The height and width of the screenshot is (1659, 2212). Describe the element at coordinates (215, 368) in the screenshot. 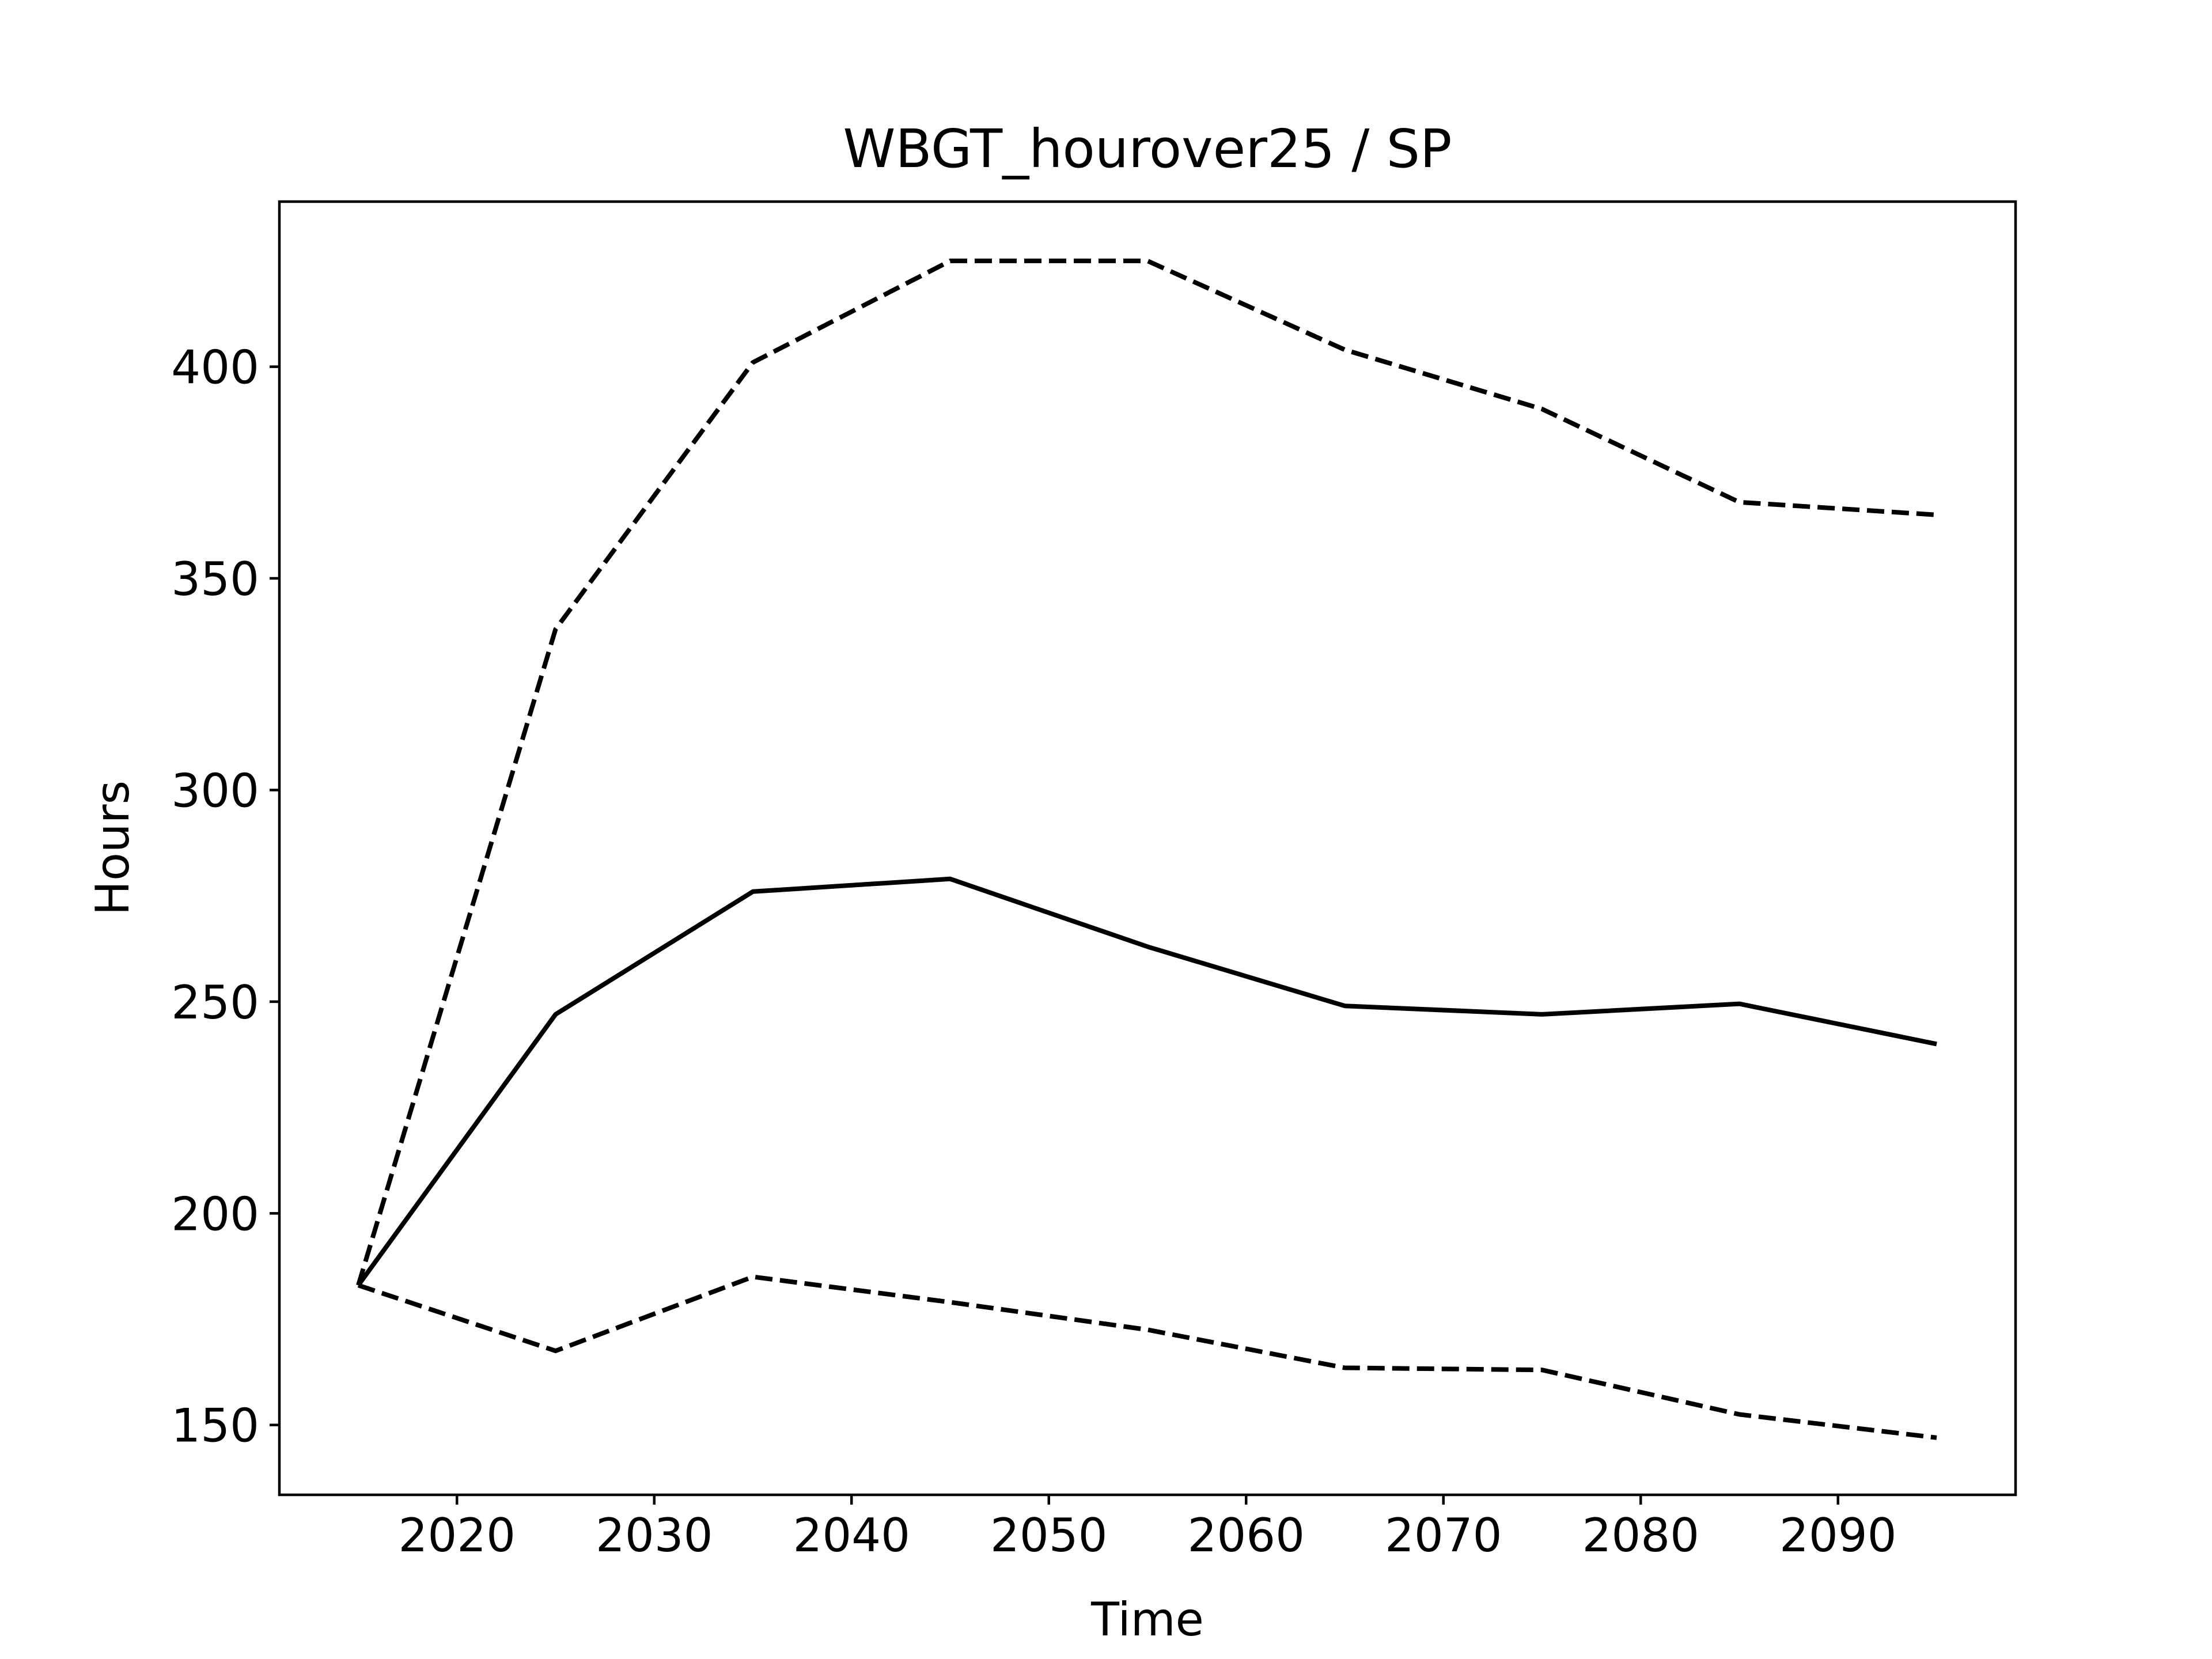

I see `y-tick-label: 400` at that location.